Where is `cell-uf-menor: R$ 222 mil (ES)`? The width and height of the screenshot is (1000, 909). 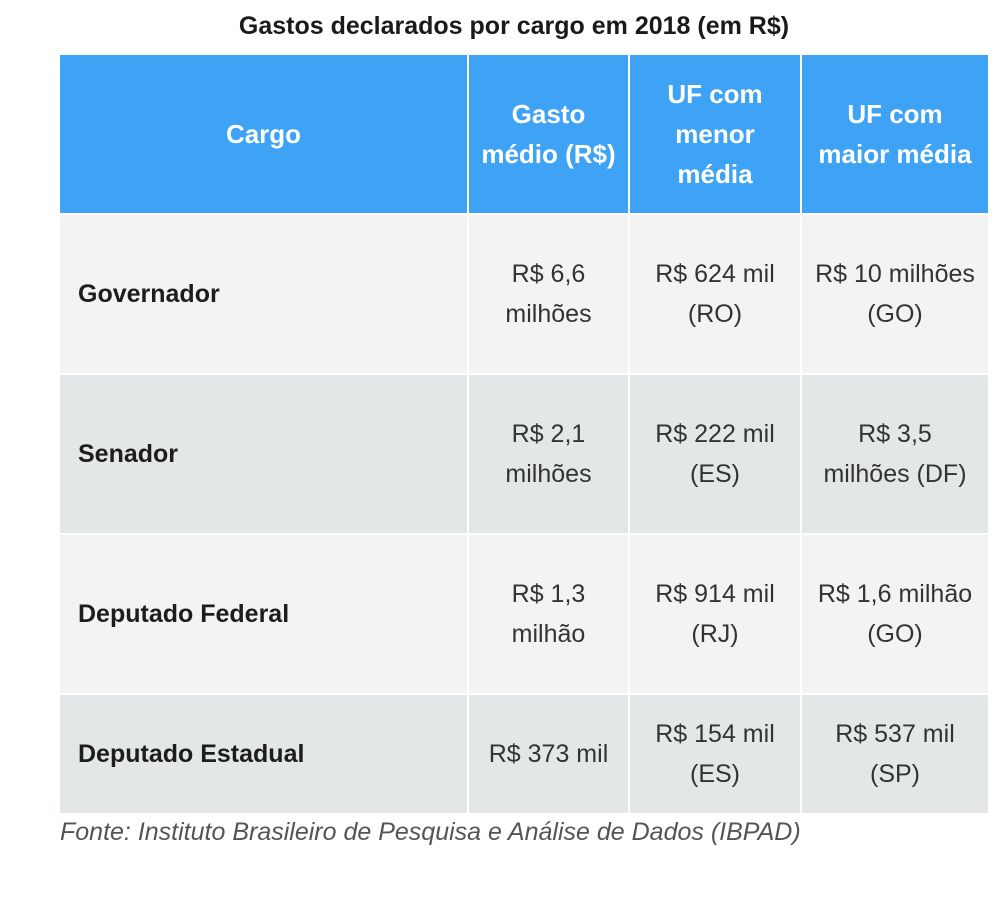
cell-uf-menor: R$ 222 mil (ES) is located at coordinates (715, 454).